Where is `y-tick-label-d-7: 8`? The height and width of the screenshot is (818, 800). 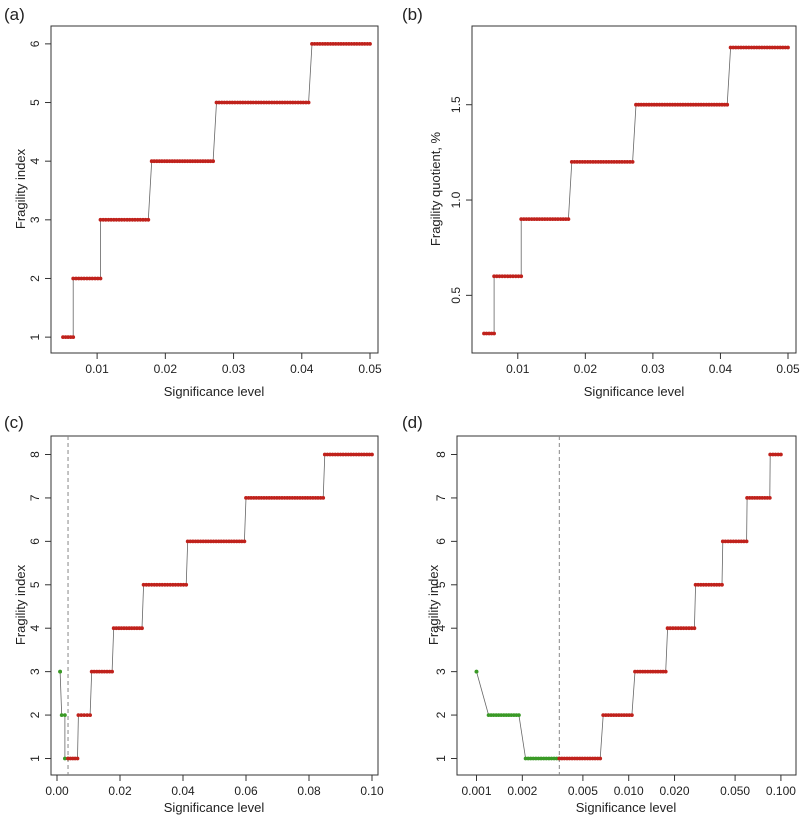 y-tick-label-d-7: 8 is located at coordinates (441, 454).